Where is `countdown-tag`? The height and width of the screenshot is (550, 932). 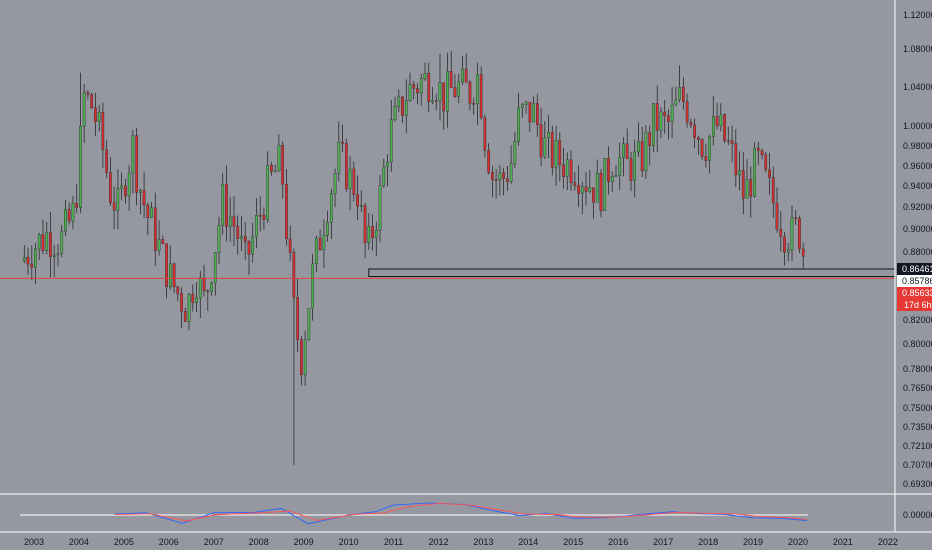
countdown-tag is located at coordinates (914, 305).